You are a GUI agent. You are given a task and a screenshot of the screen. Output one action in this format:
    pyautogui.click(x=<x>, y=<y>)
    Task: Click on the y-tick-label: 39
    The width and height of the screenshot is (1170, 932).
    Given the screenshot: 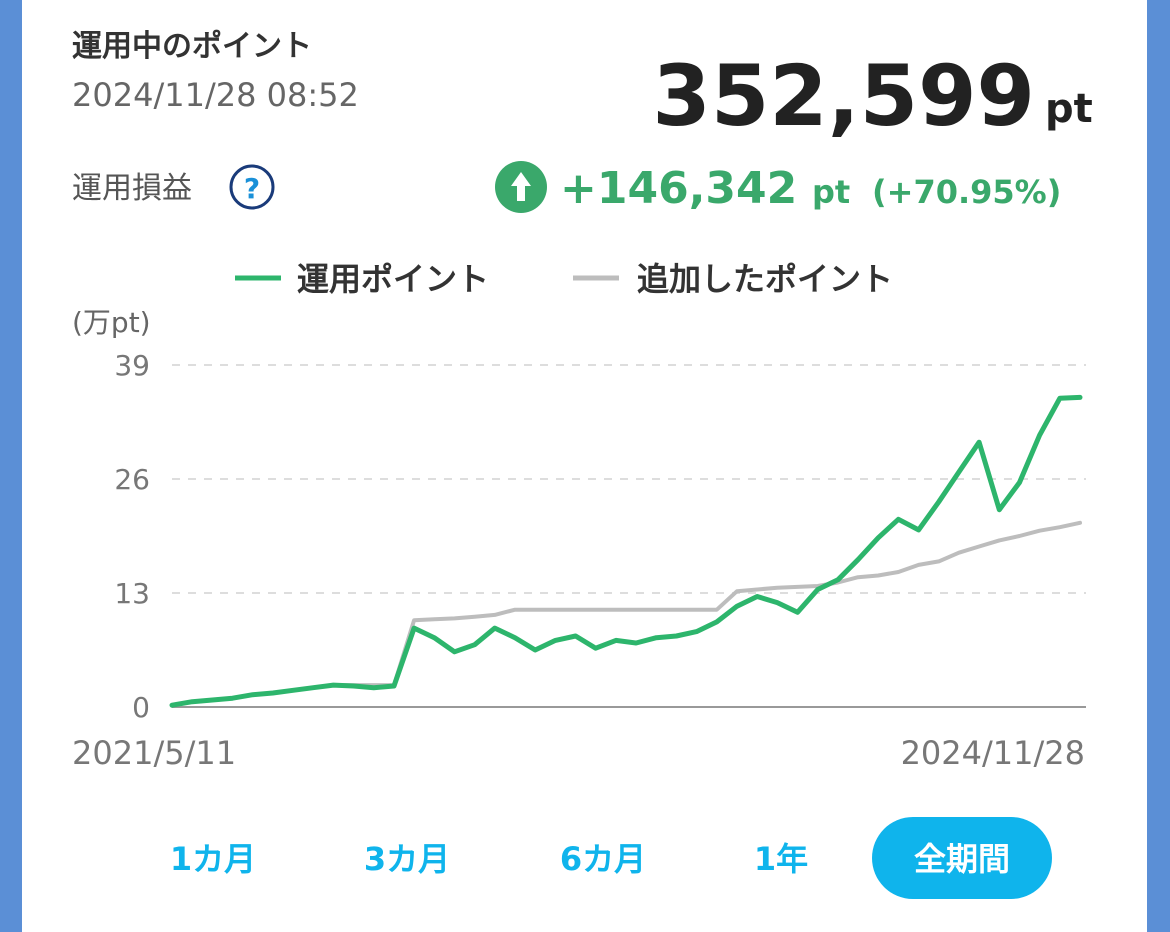 What is the action you would take?
    pyautogui.click(x=132, y=365)
    